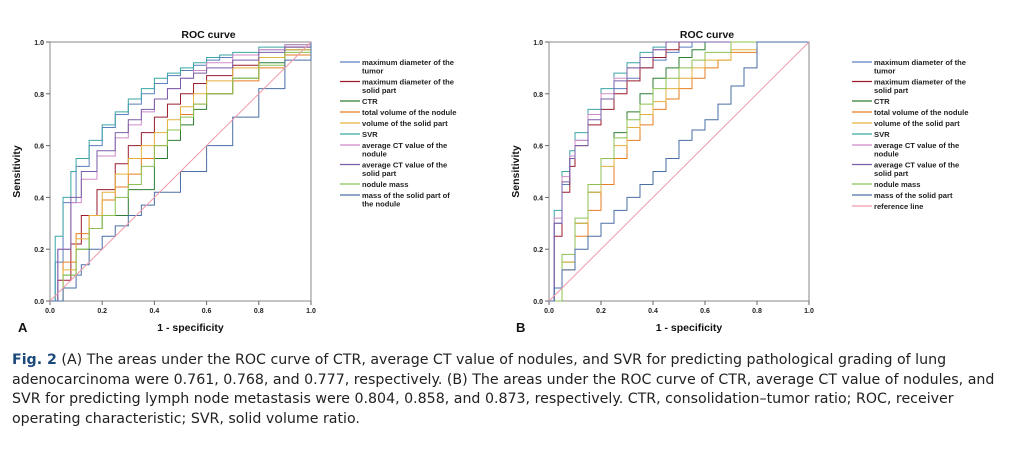  I want to click on panel-a-x-tick-label: 0.4, so click(155, 311).